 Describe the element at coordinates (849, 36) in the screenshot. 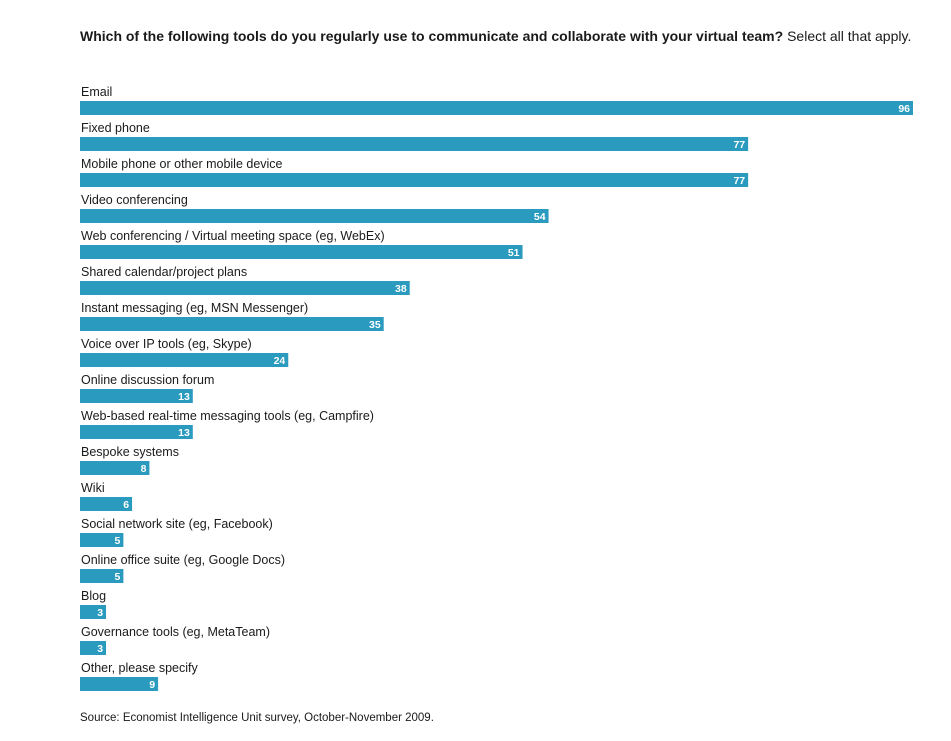

I see `chart-instruction: Select all that apply.` at that location.